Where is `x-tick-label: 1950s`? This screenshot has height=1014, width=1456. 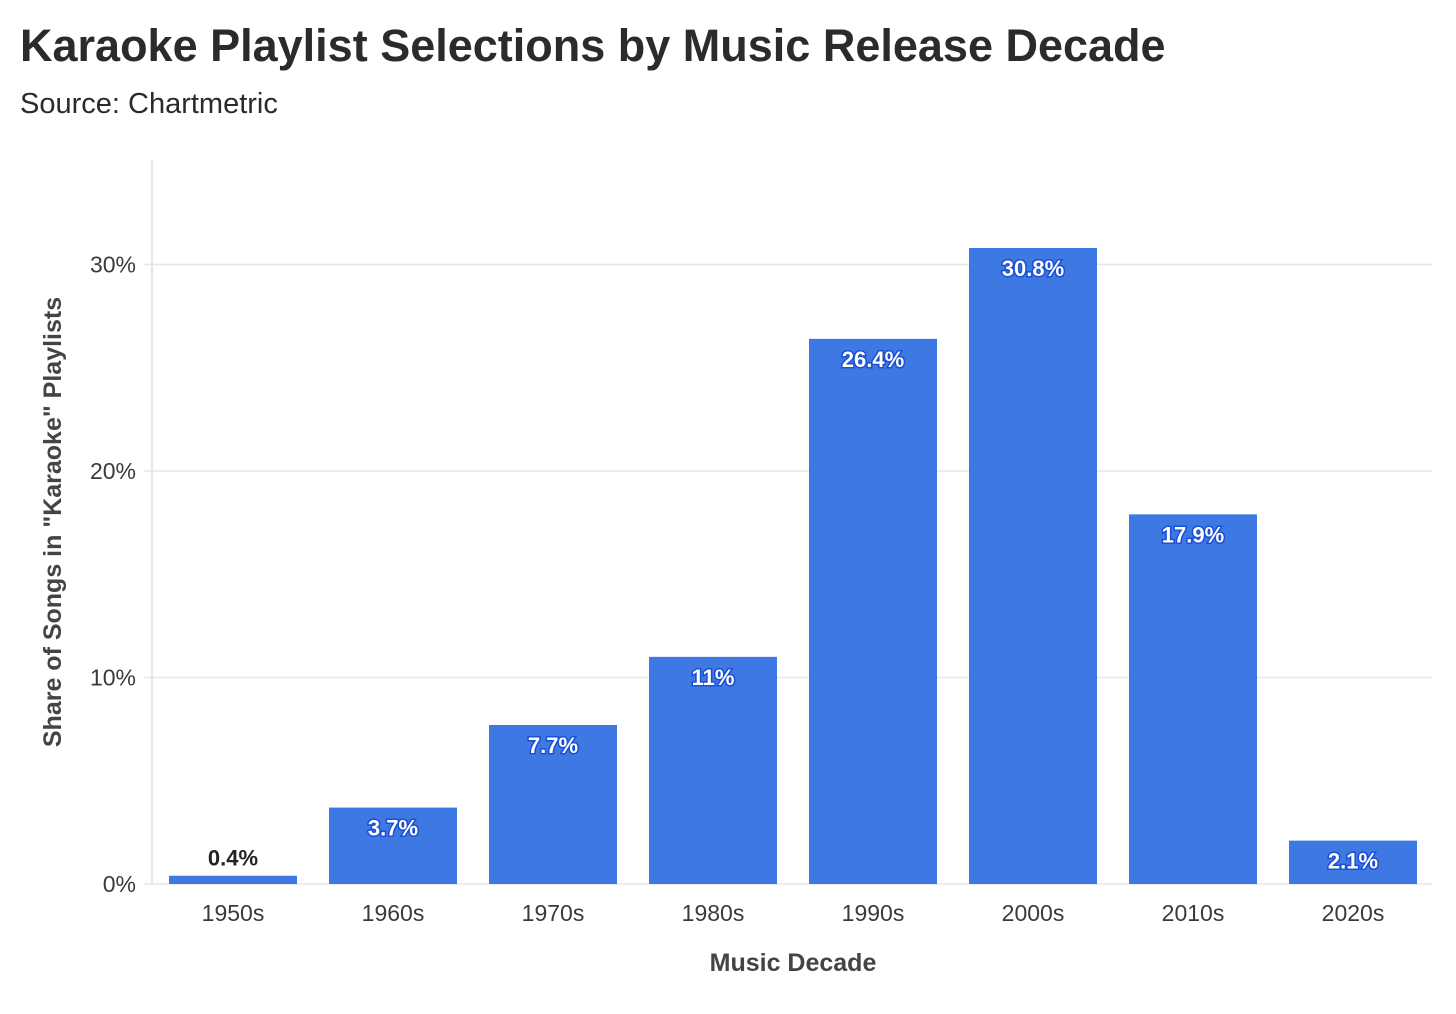
x-tick-label: 1950s is located at coordinates (233, 913).